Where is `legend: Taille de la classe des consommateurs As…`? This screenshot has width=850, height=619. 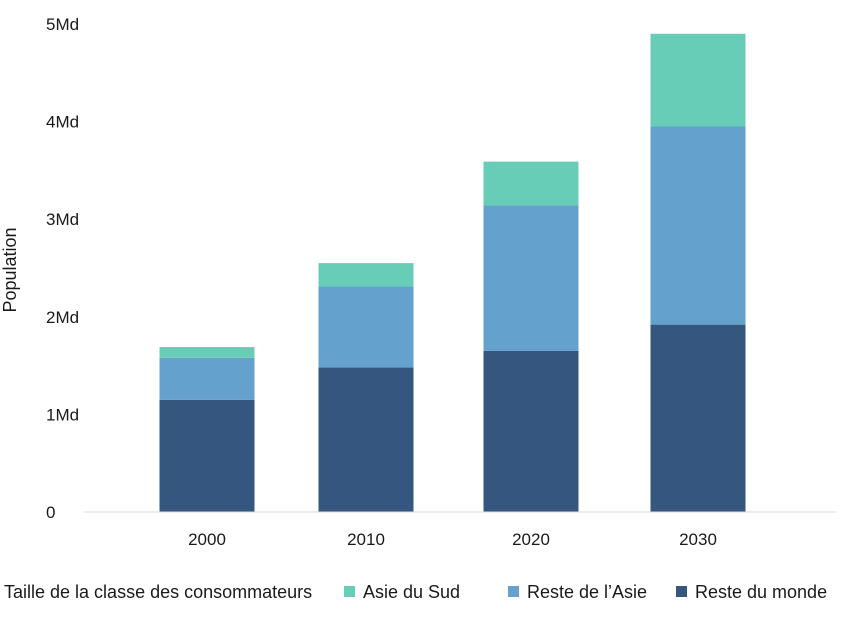 legend: Taille de la classe des consommateurs As… is located at coordinates (425, 593).